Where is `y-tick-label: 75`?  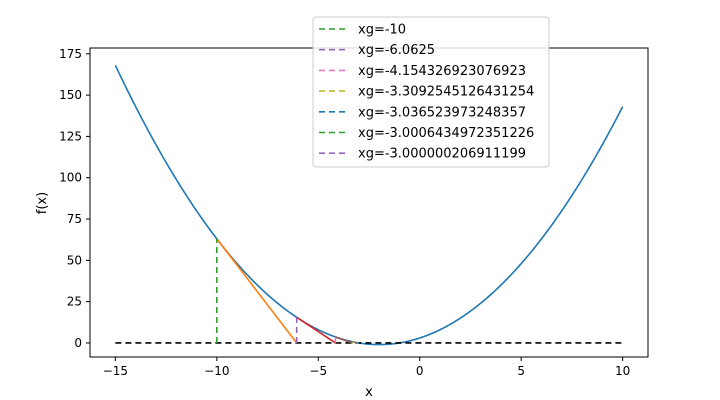 y-tick-label: 75 is located at coordinates (74, 219).